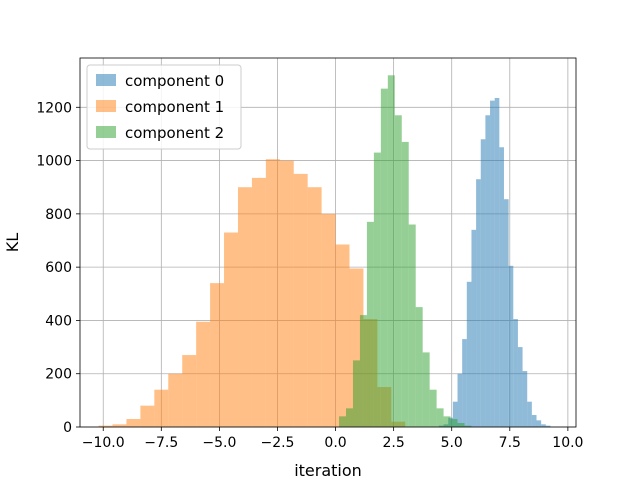  I want to click on legend-box, so click(164, 107).